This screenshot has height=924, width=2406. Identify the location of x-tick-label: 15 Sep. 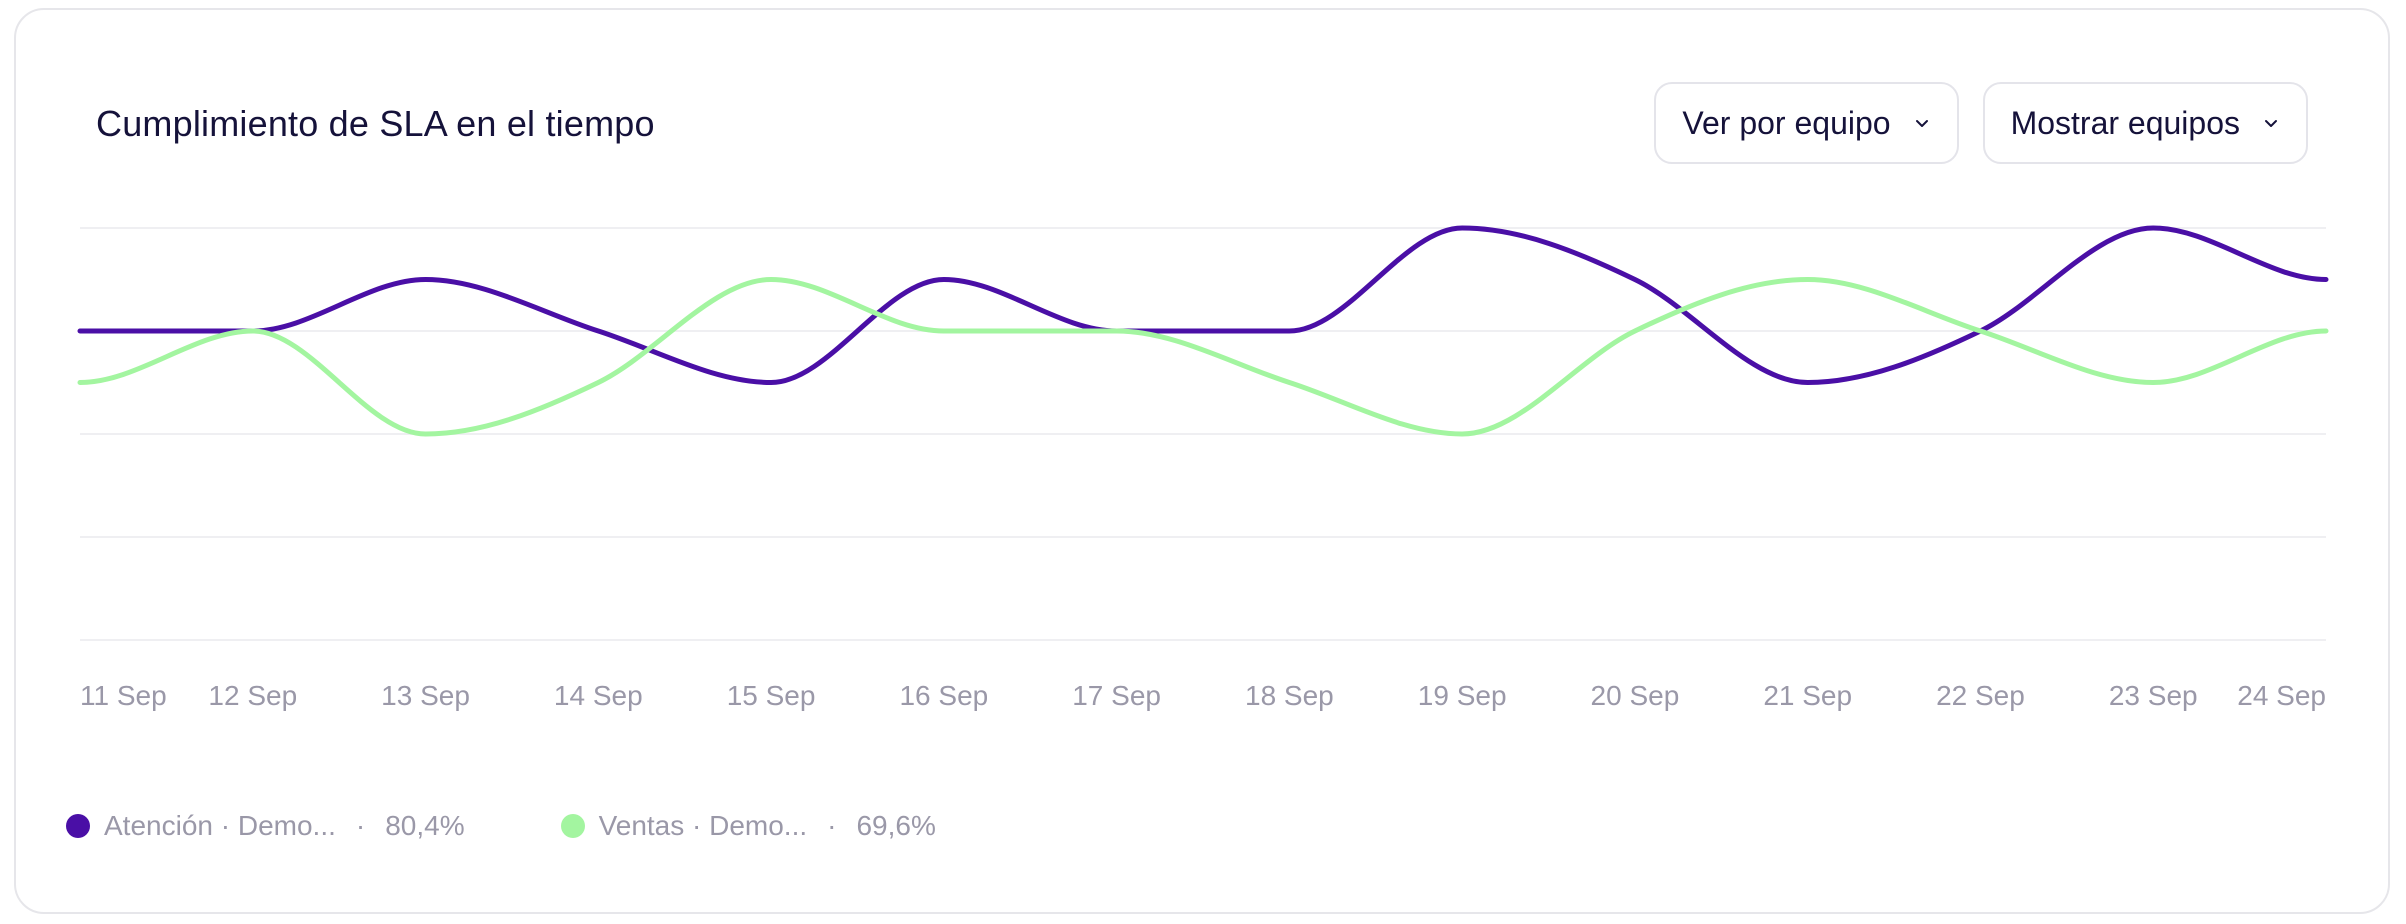
(771, 695).